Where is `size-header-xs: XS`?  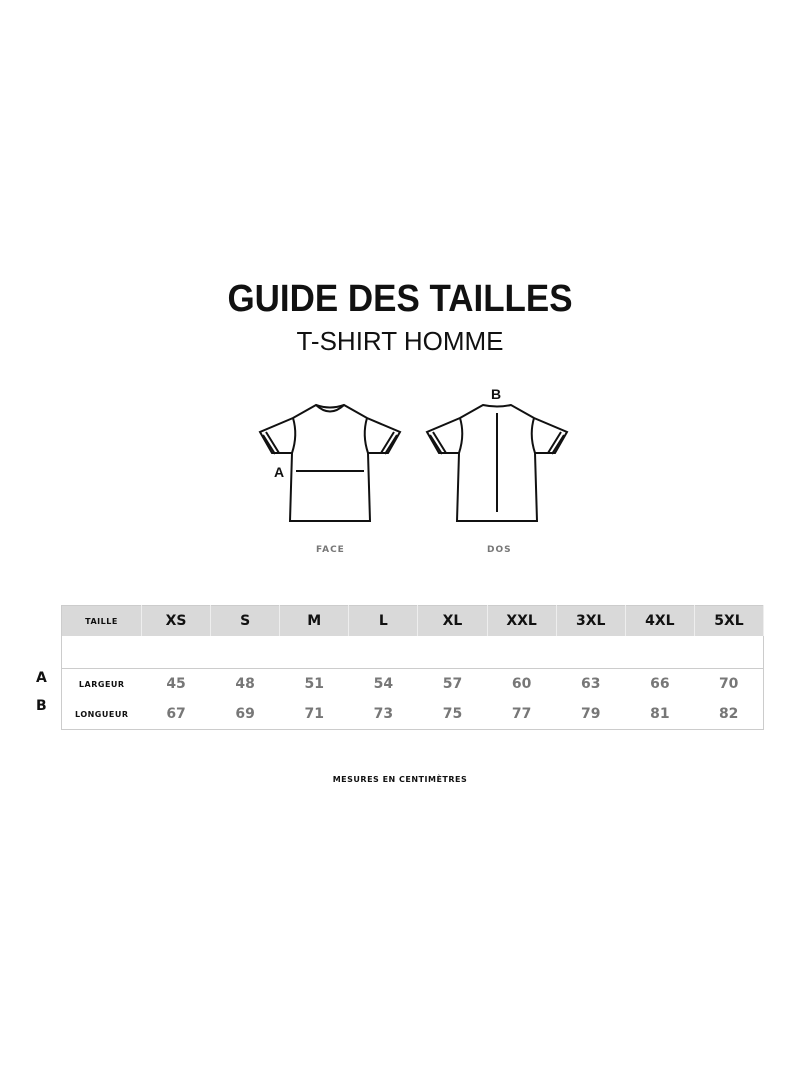 size-header-xs: XS is located at coordinates (176, 620).